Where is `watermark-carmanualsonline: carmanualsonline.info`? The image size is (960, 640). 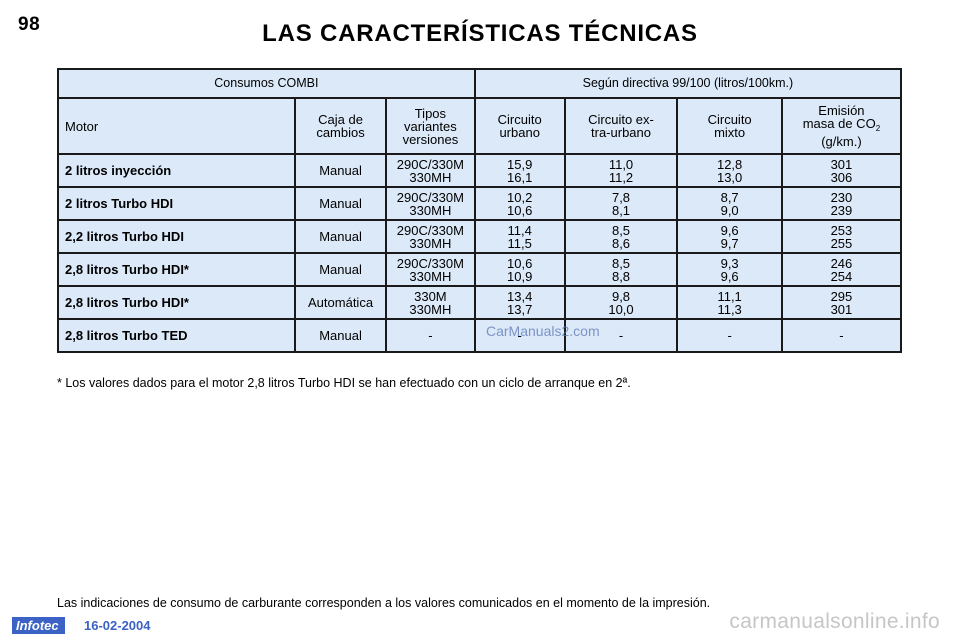 watermark-carmanualsonline: carmanualsonline.info is located at coordinates (834, 621).